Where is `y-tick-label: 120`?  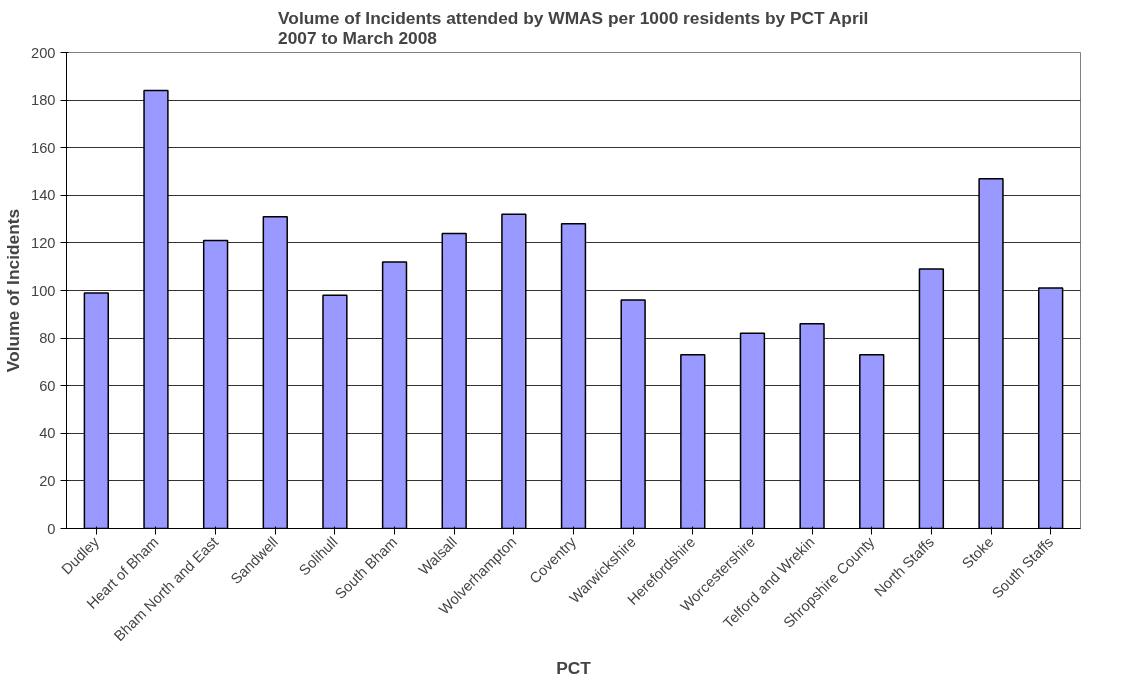 y-tick-label: 120 is located at coordinates (43, 242).